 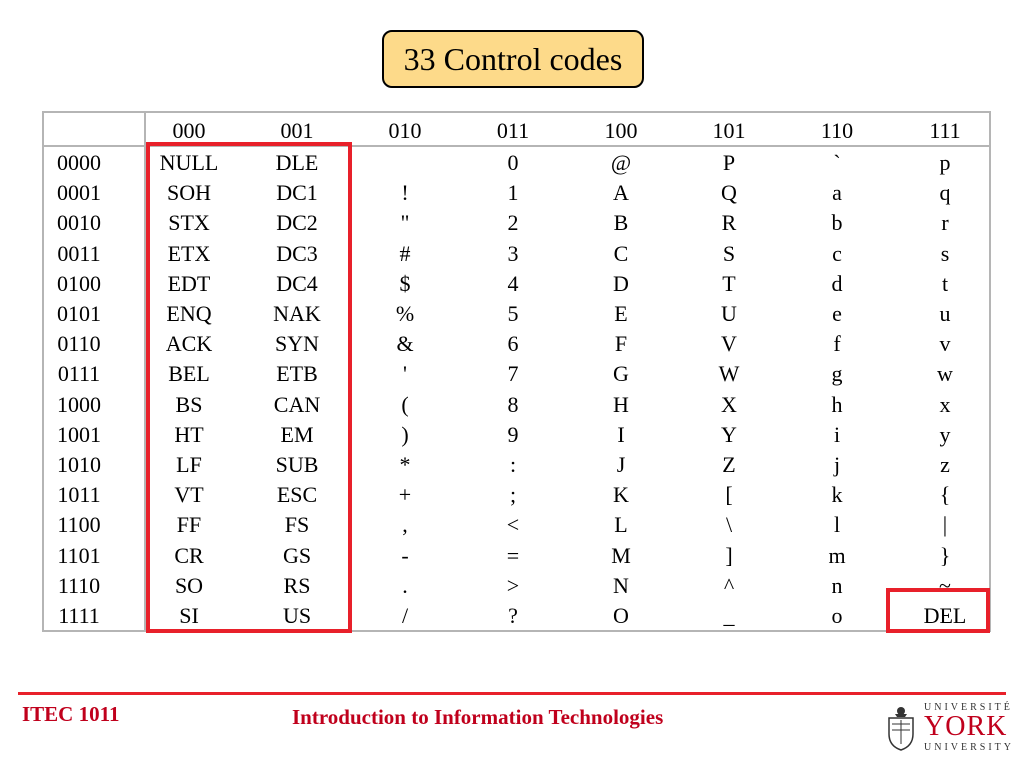 I want to click on column-header: 110, so click(x=837, y=130).